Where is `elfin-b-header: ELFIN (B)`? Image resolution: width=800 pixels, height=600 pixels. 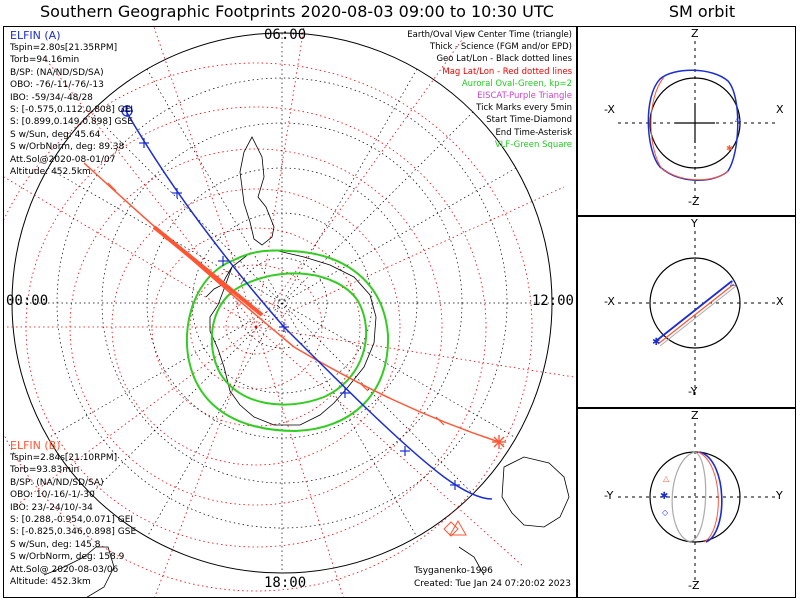 elfin-b-header: ELFIN (B) is located at coordinates (35, 445).